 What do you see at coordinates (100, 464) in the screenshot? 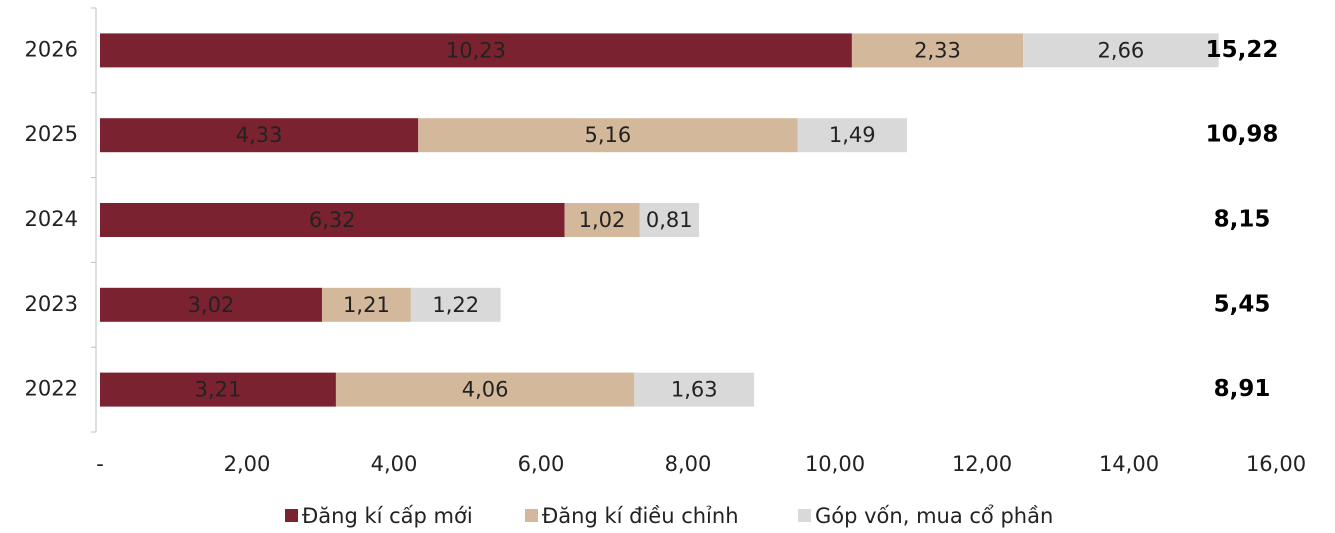
I see `x-tick-label: -` at bounding box center [100, 464].